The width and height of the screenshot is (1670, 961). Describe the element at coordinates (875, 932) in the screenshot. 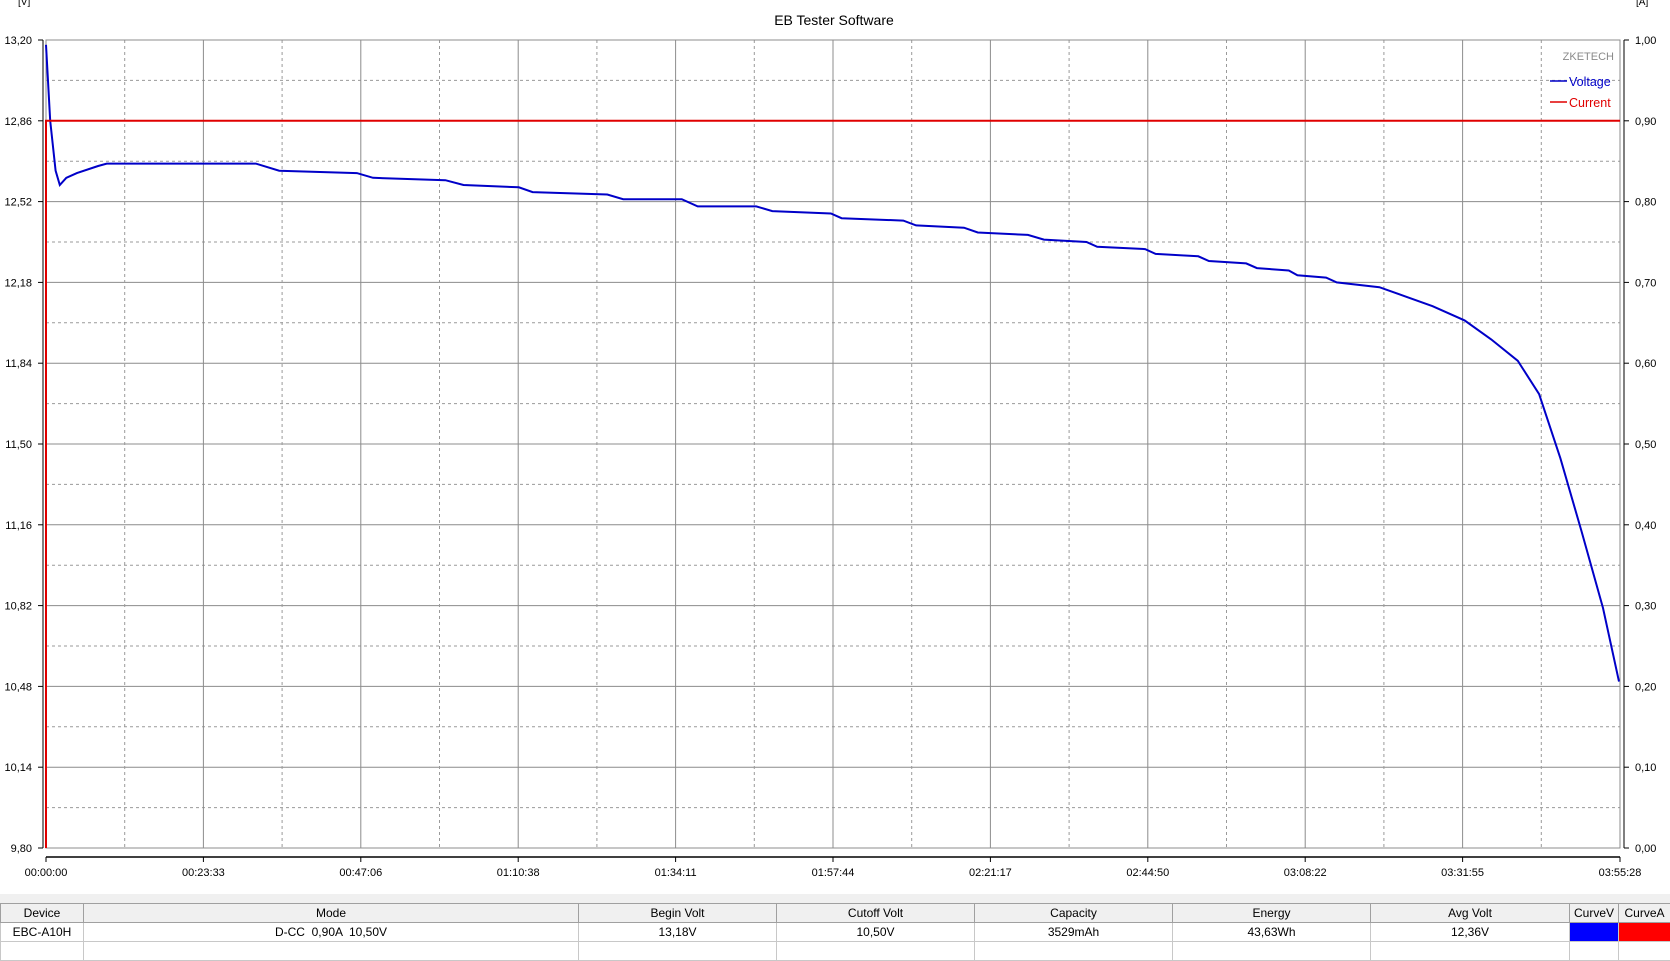

I see `cell-cutoff-volt: 10,50V` at that location.